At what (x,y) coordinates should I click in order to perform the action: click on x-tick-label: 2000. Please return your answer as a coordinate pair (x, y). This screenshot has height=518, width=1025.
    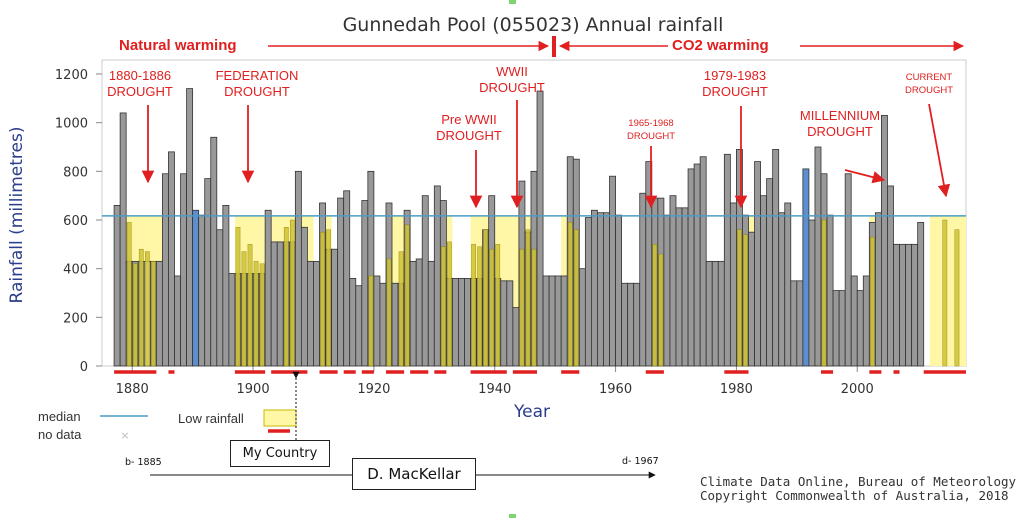
    Looking at the image, I should click on (857, 389).